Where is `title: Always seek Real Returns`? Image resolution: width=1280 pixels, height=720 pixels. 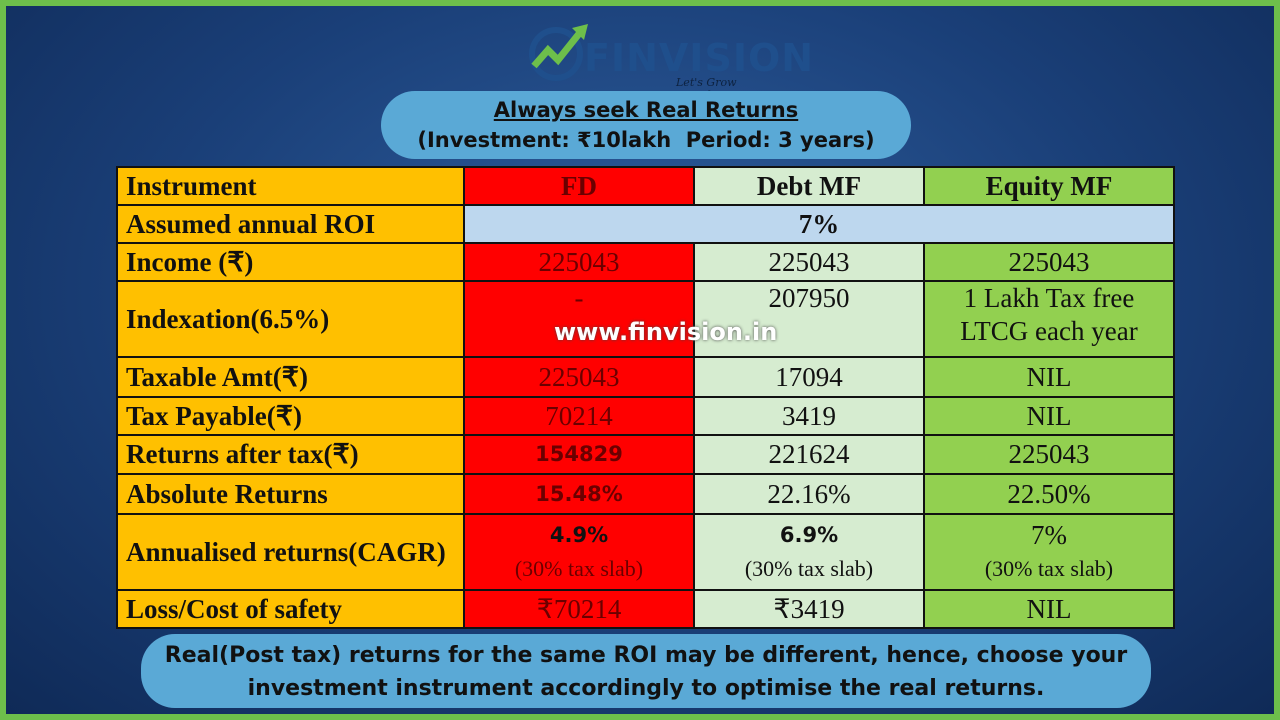 title: Always seek Real Returns is located at coordinates (646, 110).